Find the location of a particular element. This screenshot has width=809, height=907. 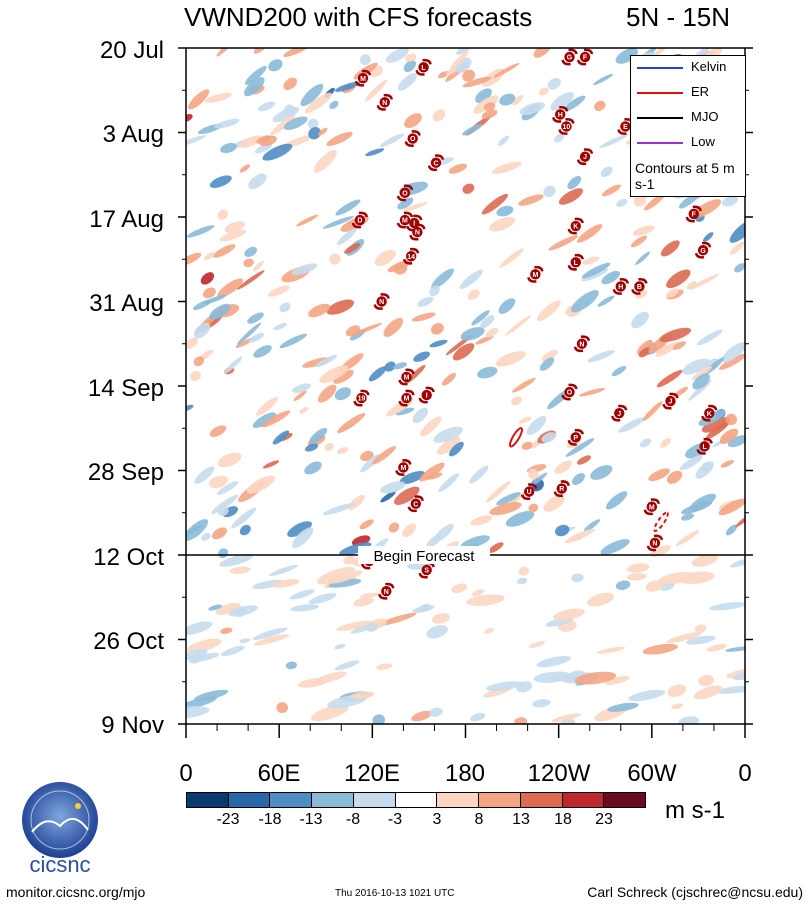

y-tick-label: 3 Aug is located at coordinates (133, 134).